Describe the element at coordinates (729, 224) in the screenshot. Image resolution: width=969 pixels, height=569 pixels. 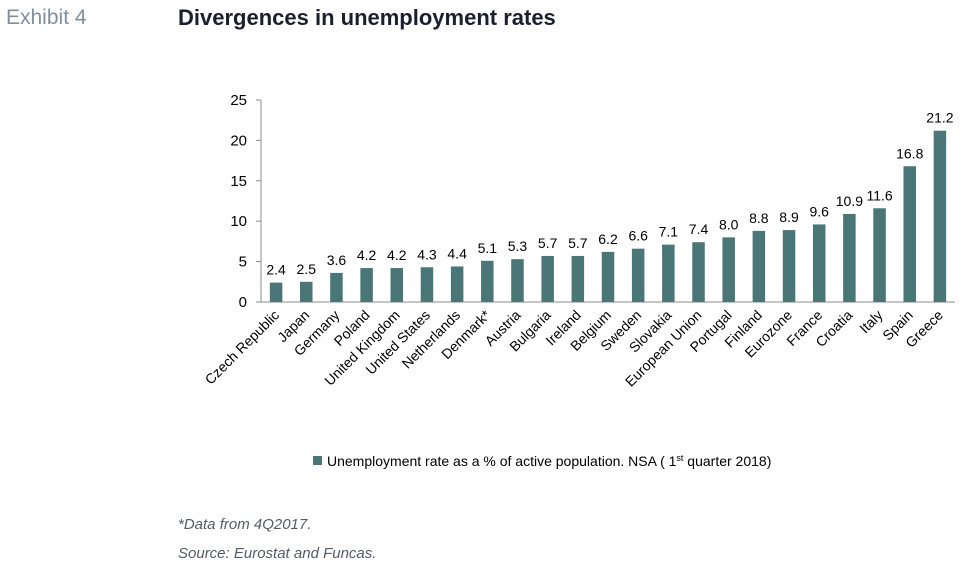
I see `data-label: 8.0` at that location.